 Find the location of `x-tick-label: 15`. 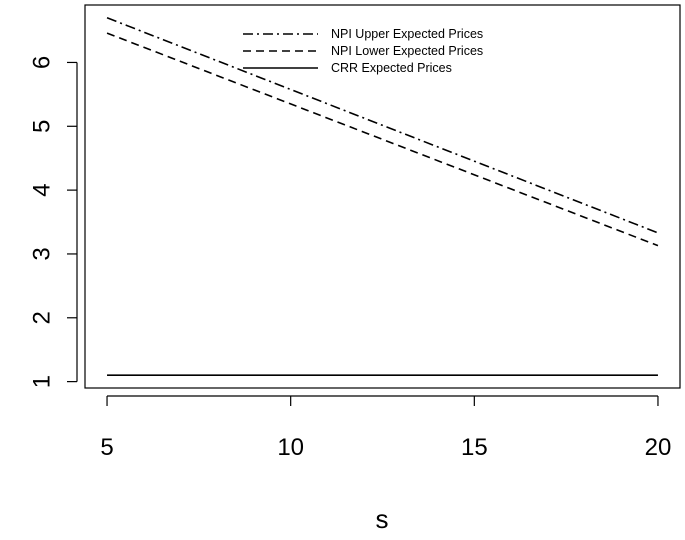

x-tick-label: 15 is located at coordinates (474, 447).